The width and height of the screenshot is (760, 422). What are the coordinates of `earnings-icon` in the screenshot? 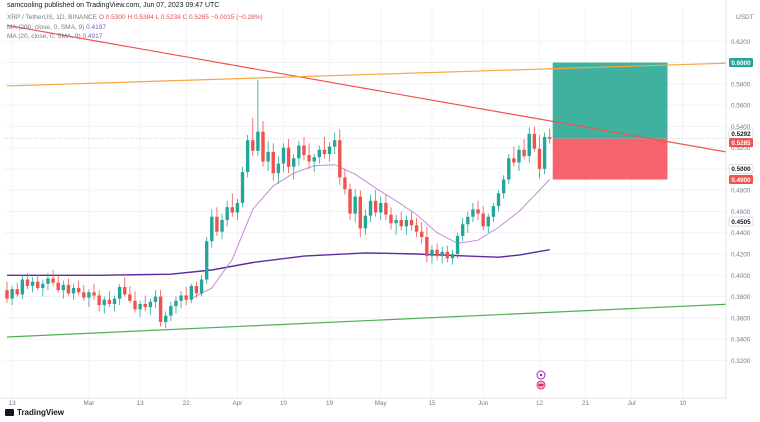 It's located at (541, 385).